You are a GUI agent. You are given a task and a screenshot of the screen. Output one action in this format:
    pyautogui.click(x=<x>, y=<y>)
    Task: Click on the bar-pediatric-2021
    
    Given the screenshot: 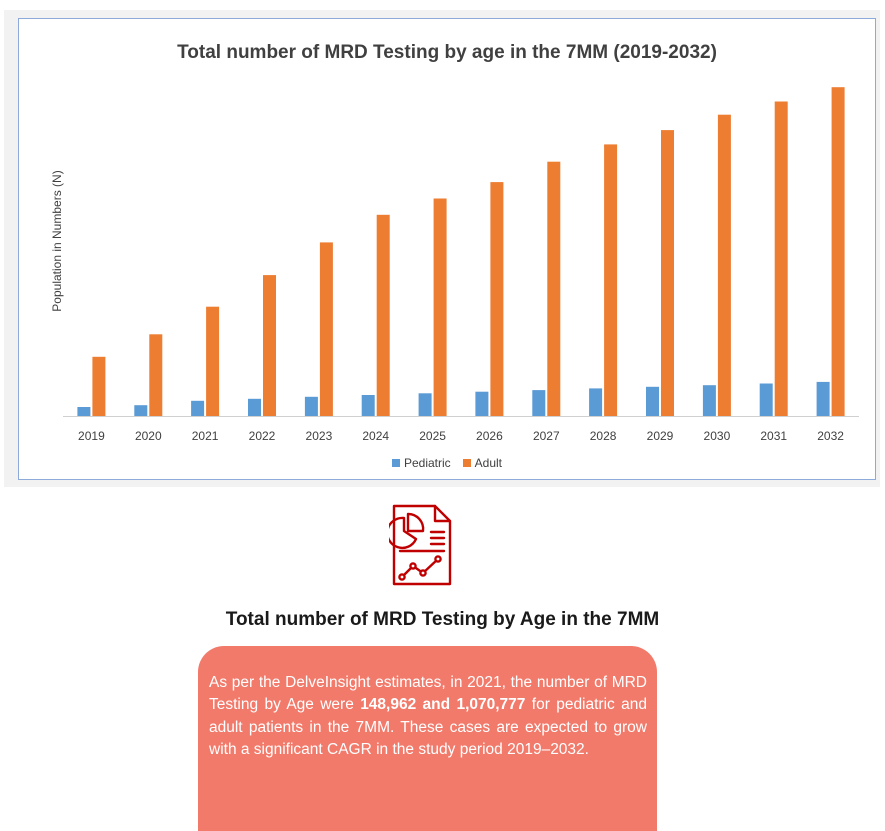 What is the action you would take?
    pyautogui.click(x=198, y=408)
    